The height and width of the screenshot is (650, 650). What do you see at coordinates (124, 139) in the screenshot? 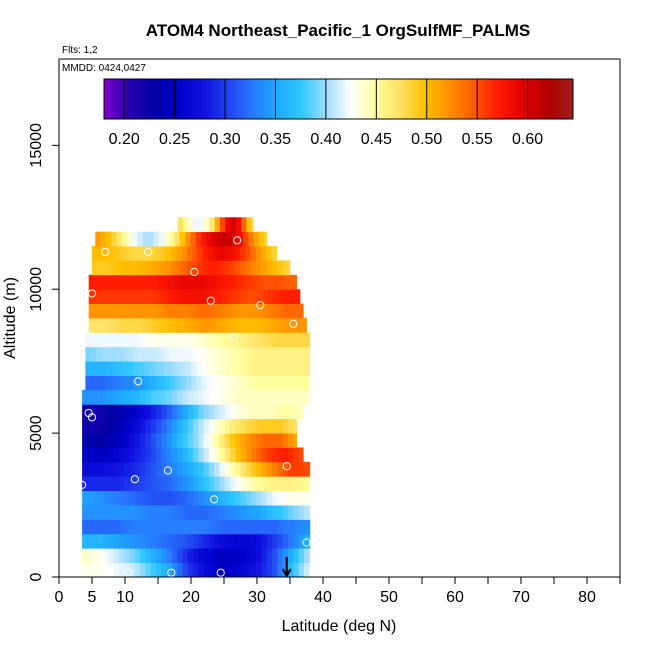
I see `colorbar-tick-label: 0.20` at bounding box center [124, 139].